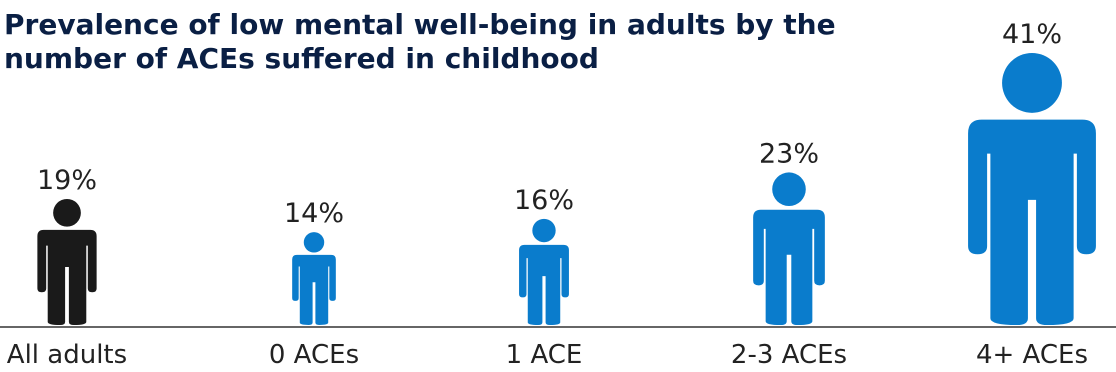 Image resolution: width=1116 pixels, height=372 pixels. What do you see at coordinates (67, 180) in the screenshot?
I see `value-label: 19%` at bounding box center [67, 180].